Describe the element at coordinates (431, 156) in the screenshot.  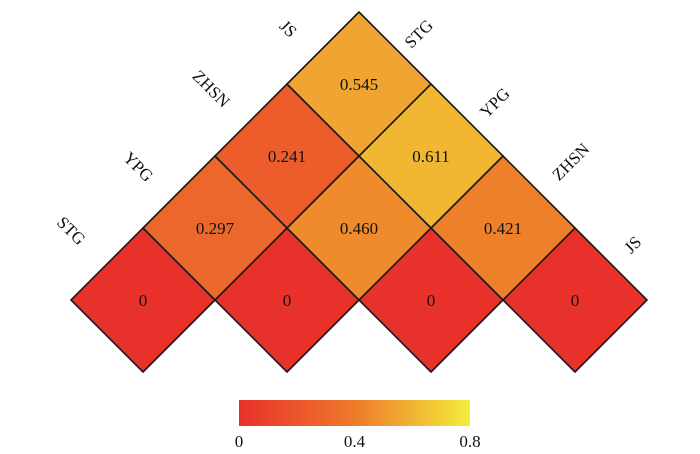
I see `cell-value-label: 0.611` at that location.